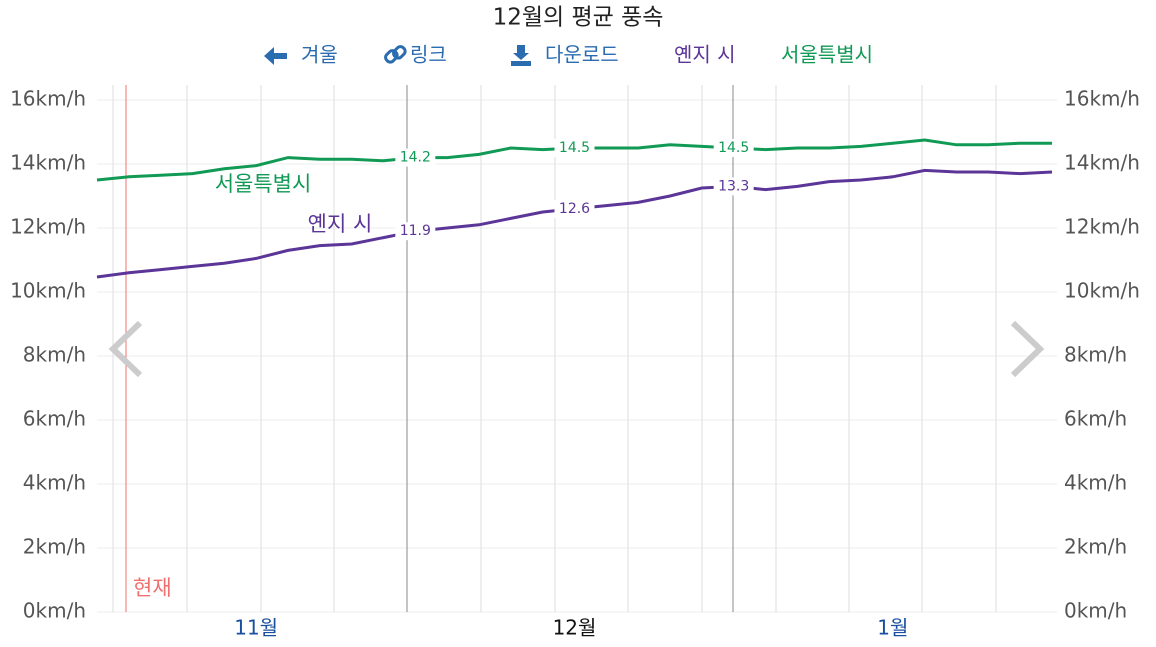 The height and width of the screenshot is (647, 1156). What do you see at coordinates (125, 349) in the screenshot?
I see `prev-arrow` at bounding box center [125, 349].